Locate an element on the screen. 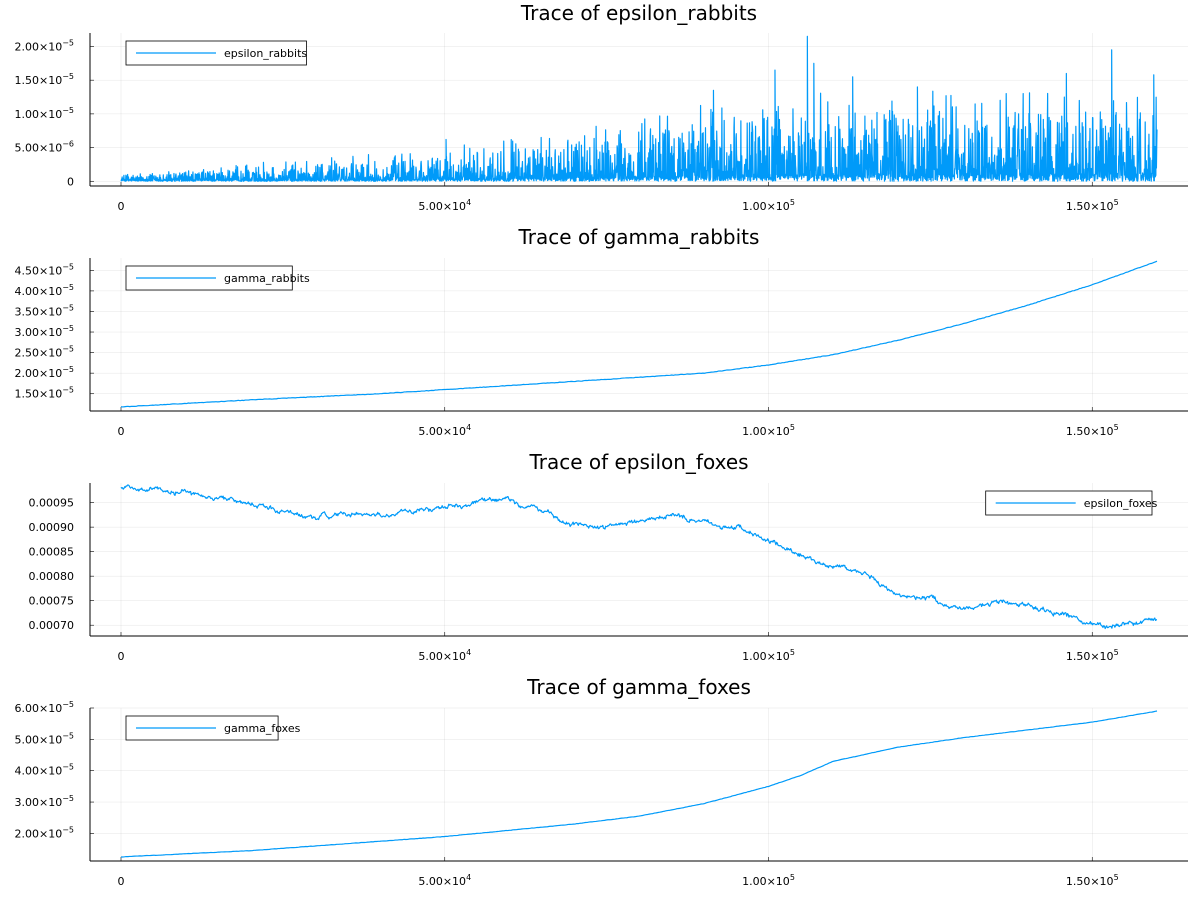 This screenshot has width=1200, height=900. y-tick-label: 5.00×10⁻⁵ is located at coordinates (44, 738).